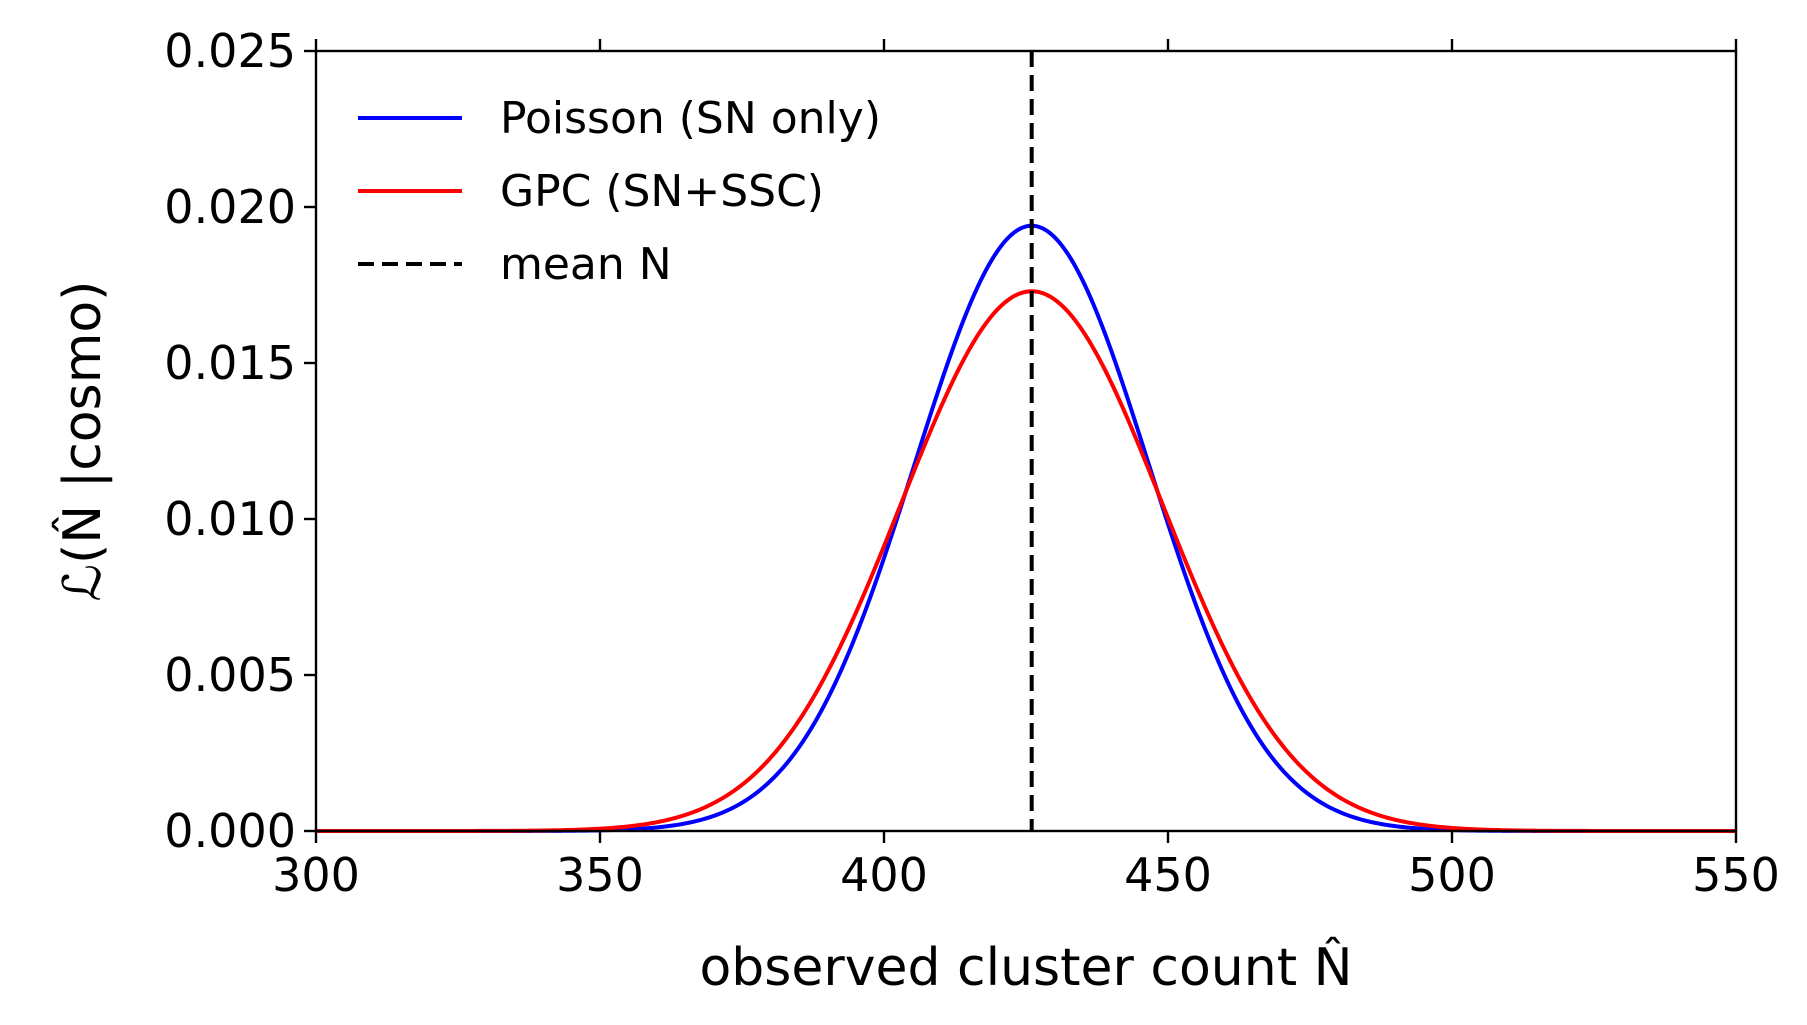 This screenshot has width=1807, height=1025. I want to click on y-axis-label-text: ℒ(N̂ |cosmo), so click(82, 441).